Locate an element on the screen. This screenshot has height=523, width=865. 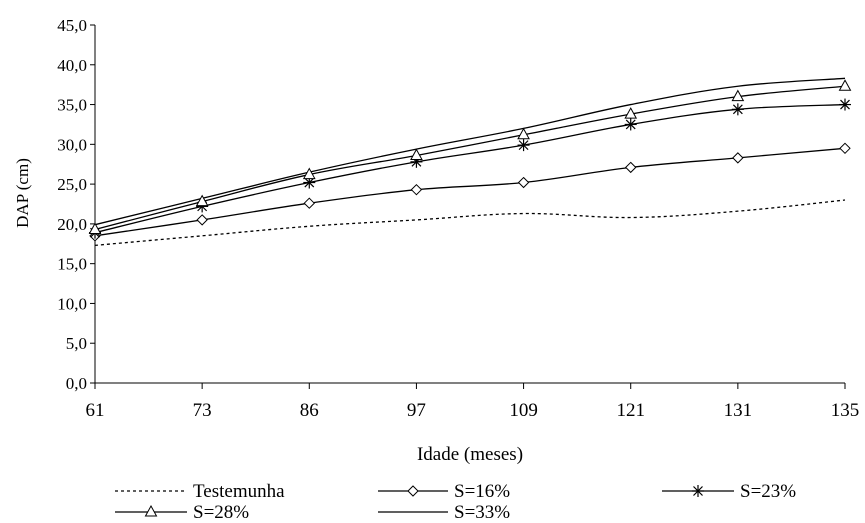
legend-label: Testemunha is located at coordinates (239, 491).